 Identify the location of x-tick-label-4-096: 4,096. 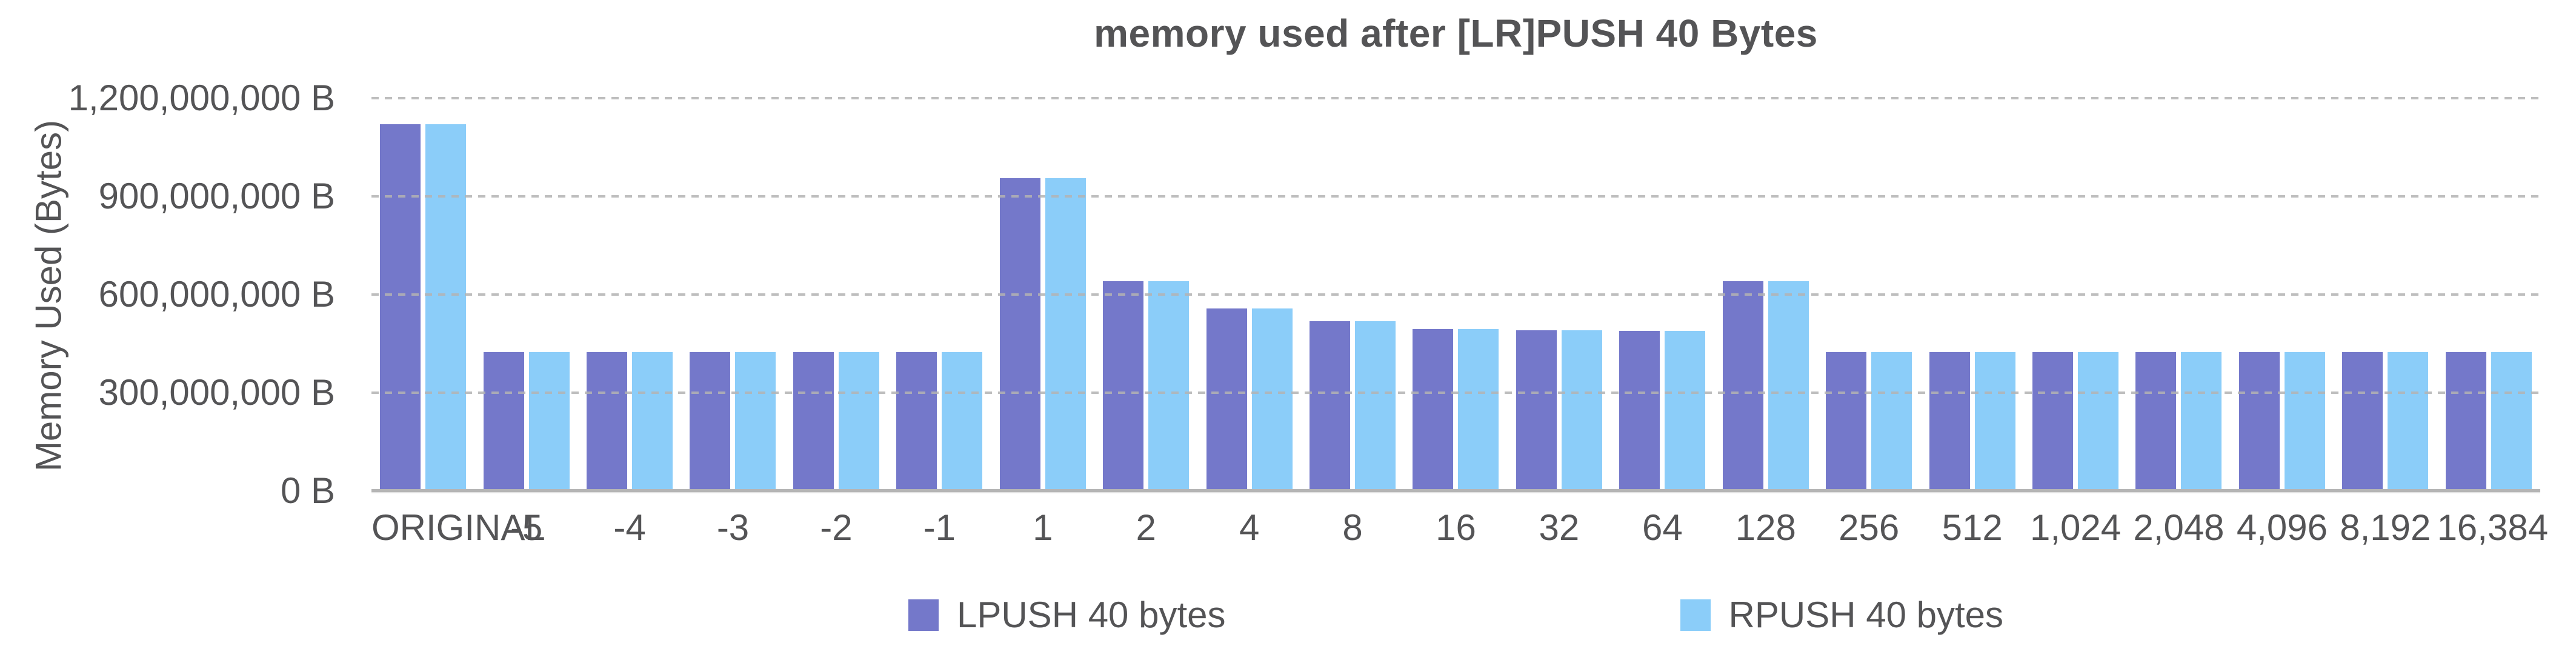
(2282, 527).